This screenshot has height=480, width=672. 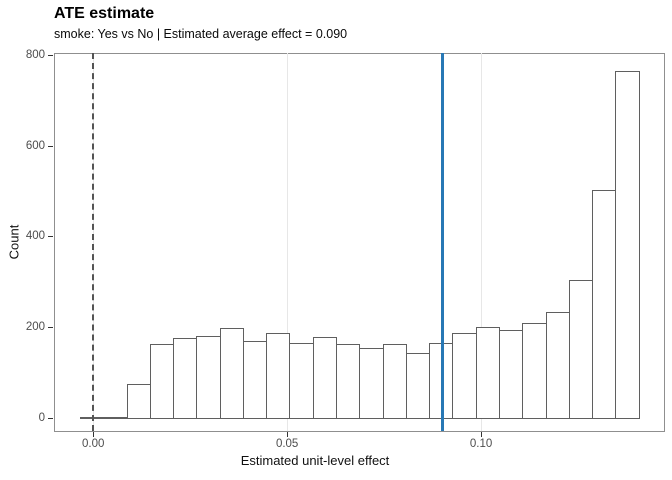 What do you see at coordinates (35, 327) in the screenshot?
I see `y-tick-label: 200` at bounding box center [35, 327].